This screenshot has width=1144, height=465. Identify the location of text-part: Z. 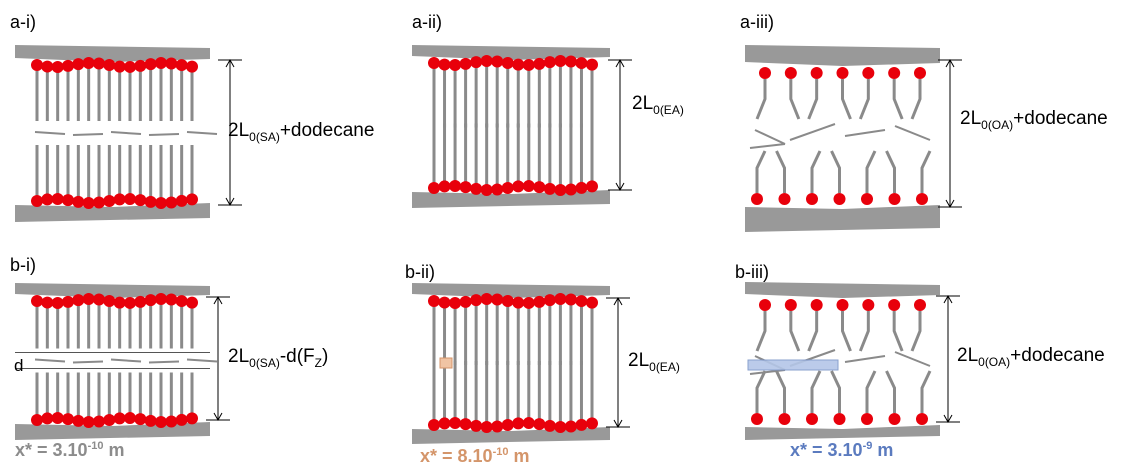
(318, 362).